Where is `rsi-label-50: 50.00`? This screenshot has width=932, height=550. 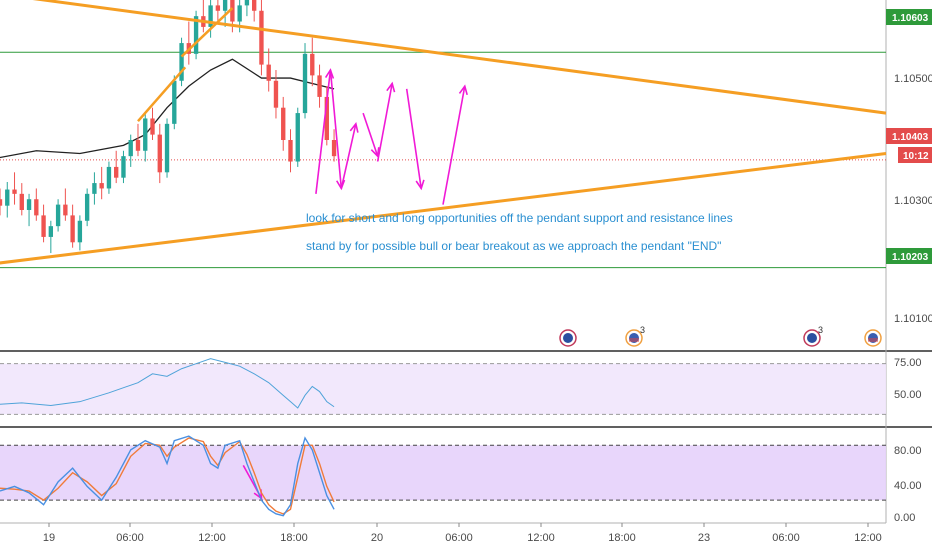
rsi-label-50: 50.00 is located at coordinates (908, 395).